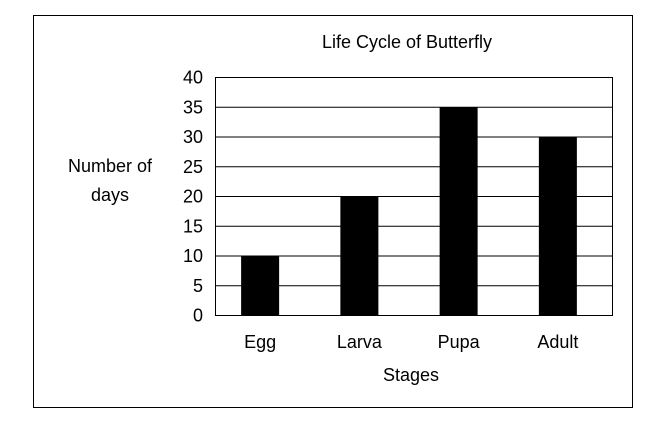 The image size is (668, 428). Describe the element at coordinates (110, 166) in the screenshot. I see `y-axis-title-line-1: Number of` at that location.